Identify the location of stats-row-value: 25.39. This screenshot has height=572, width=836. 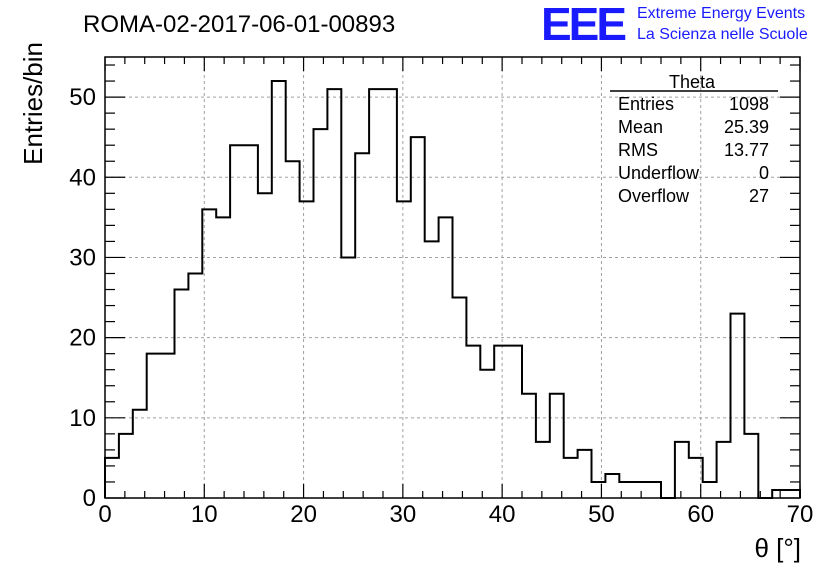
(746, 127).